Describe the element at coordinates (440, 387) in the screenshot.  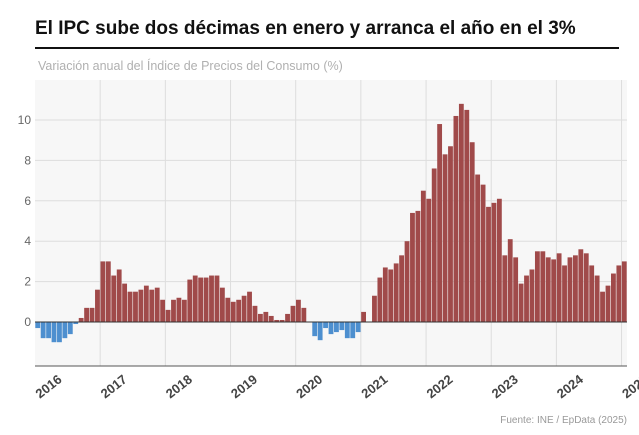
I see `x-tick-label: 2022` at that location.